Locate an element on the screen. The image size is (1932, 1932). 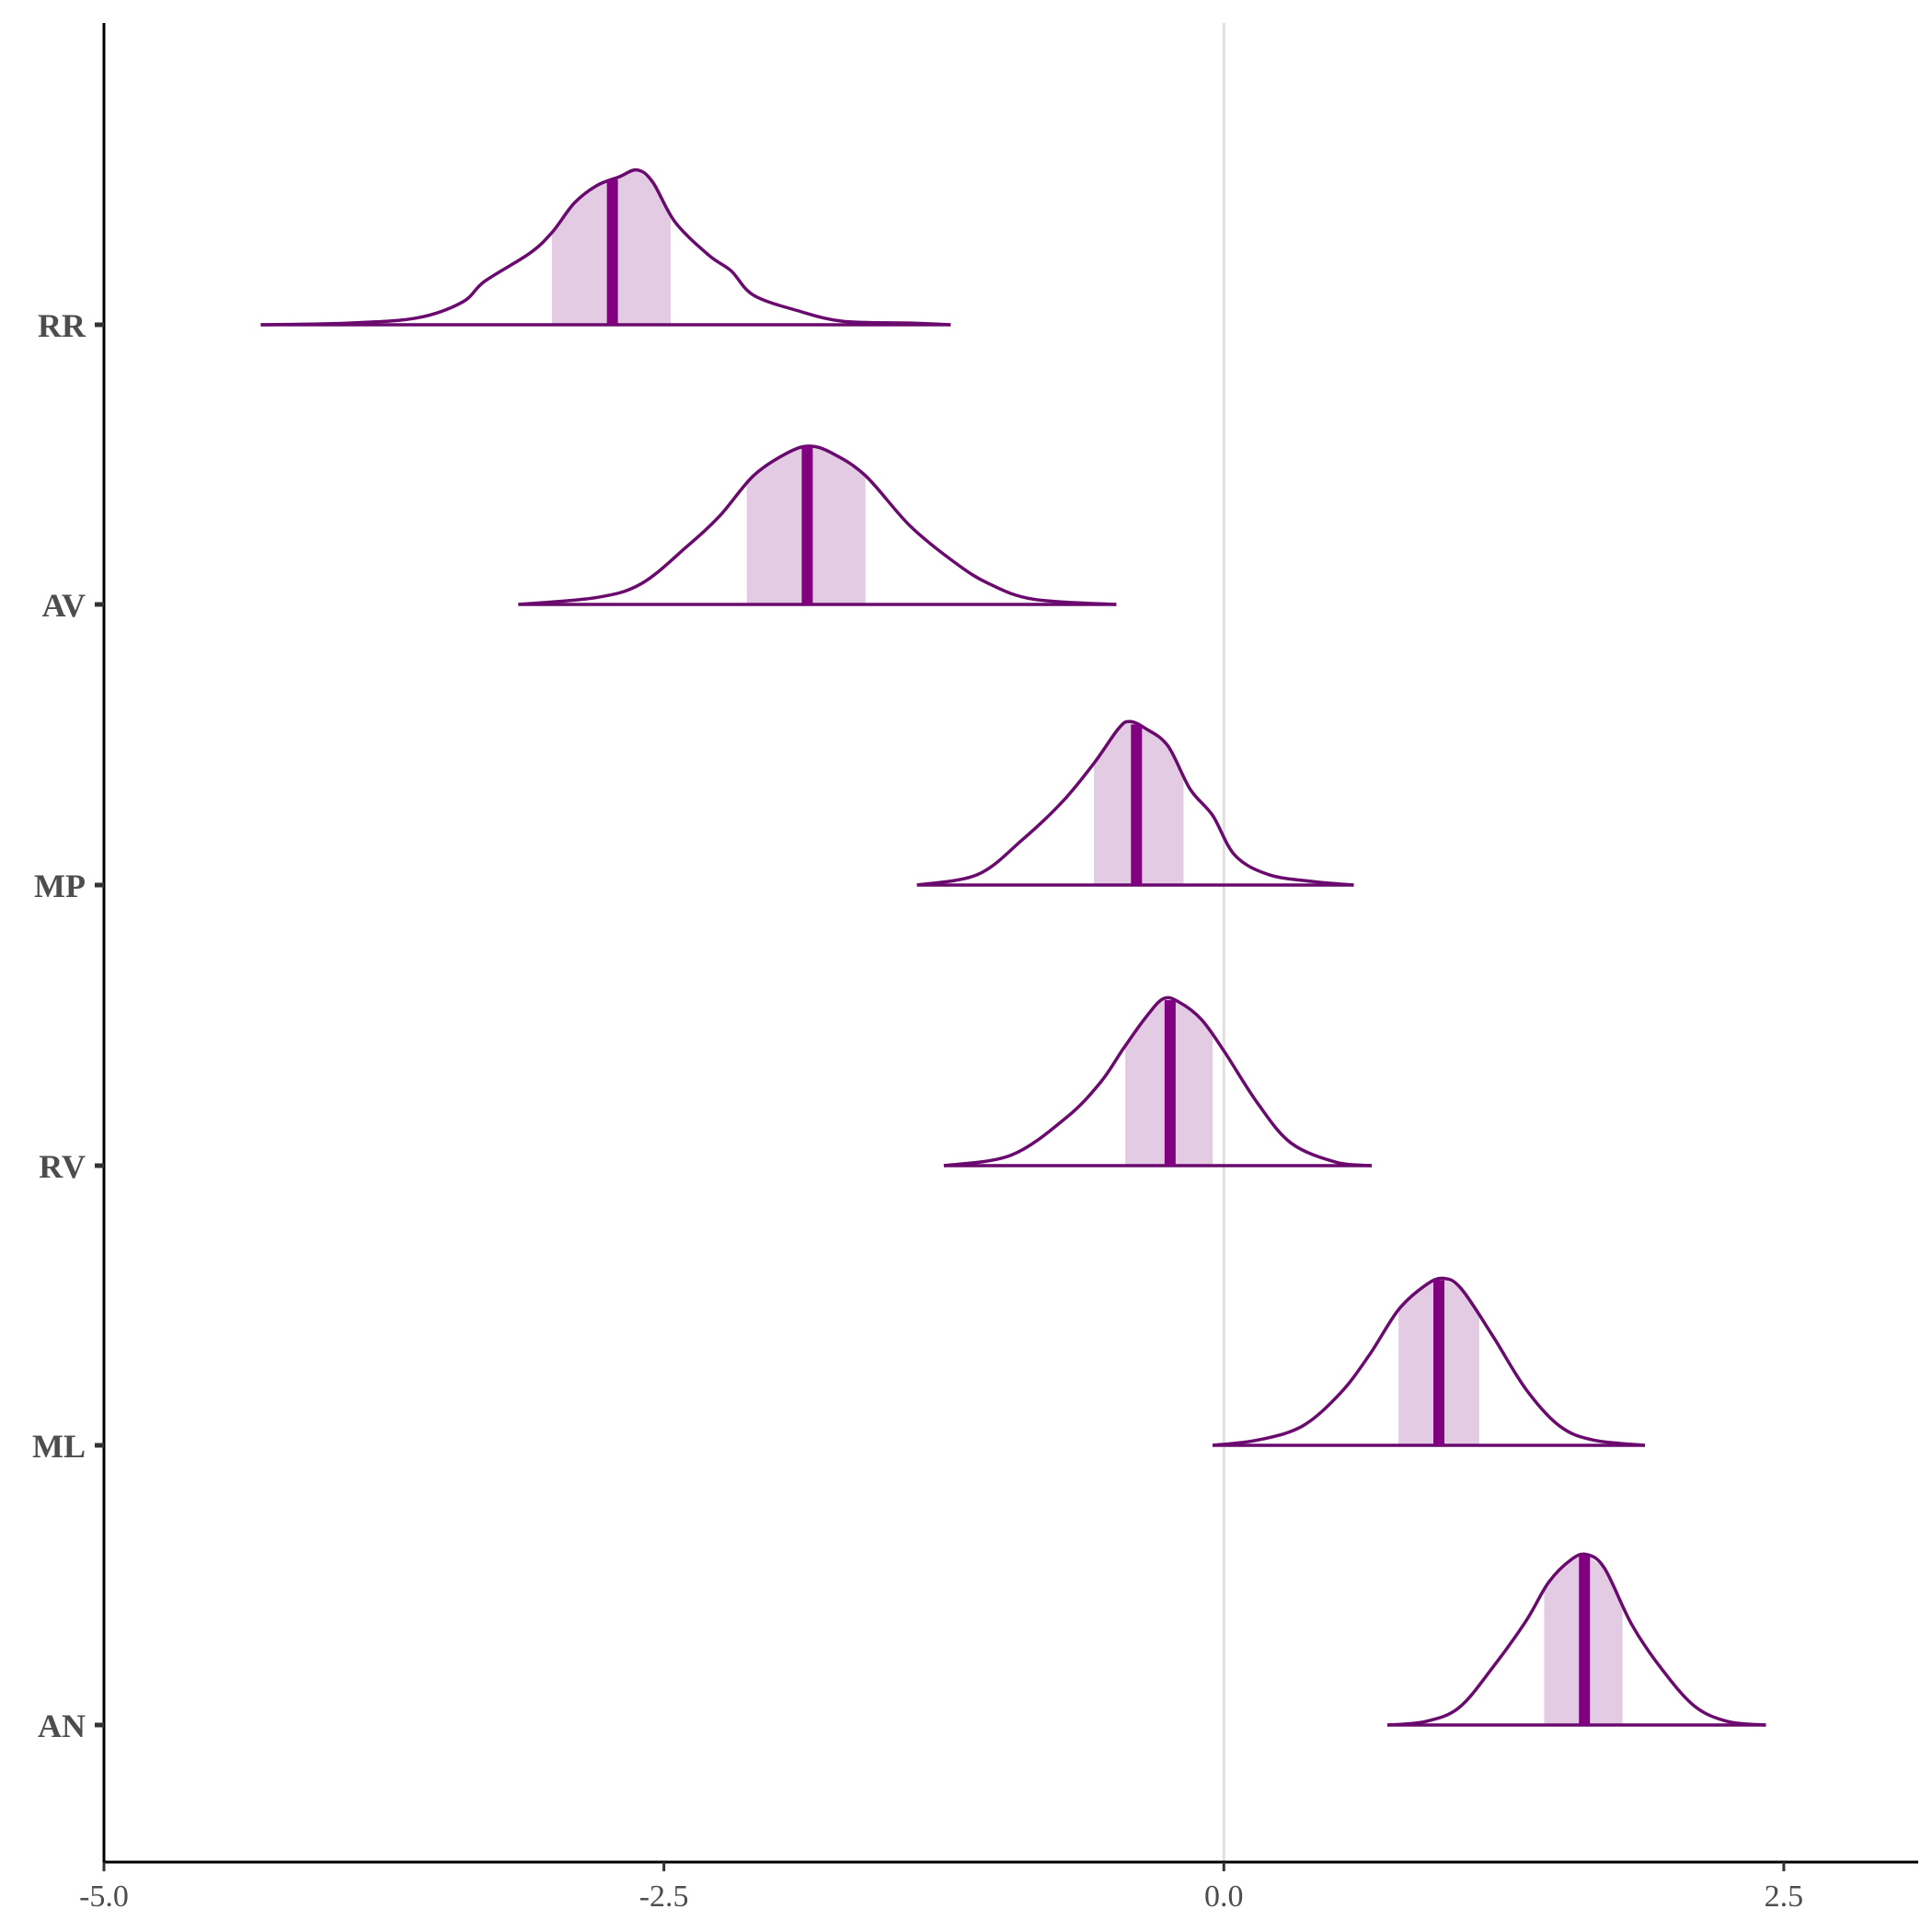
density-curve-mp is located at coordinates (1135, 803).